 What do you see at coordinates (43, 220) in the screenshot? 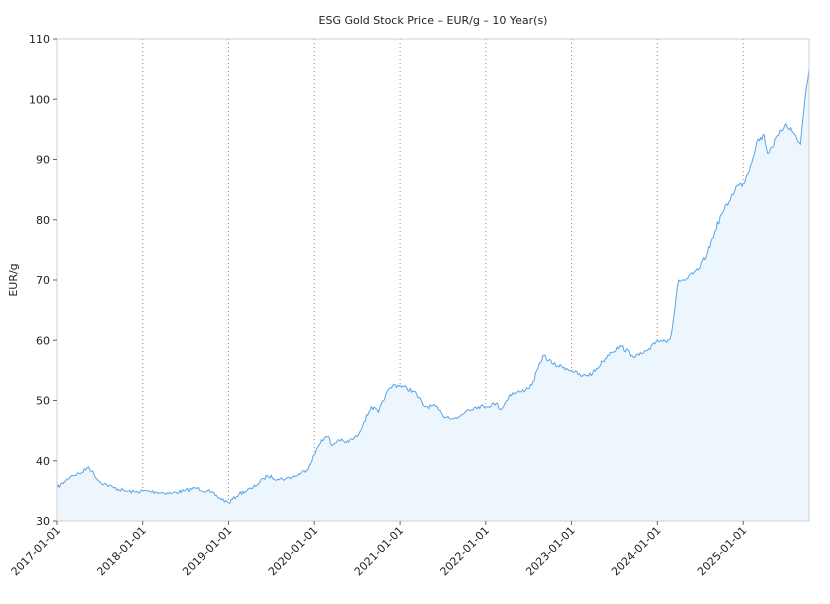
I see `y-tick-label: 80` at bounding box center [43, 220].